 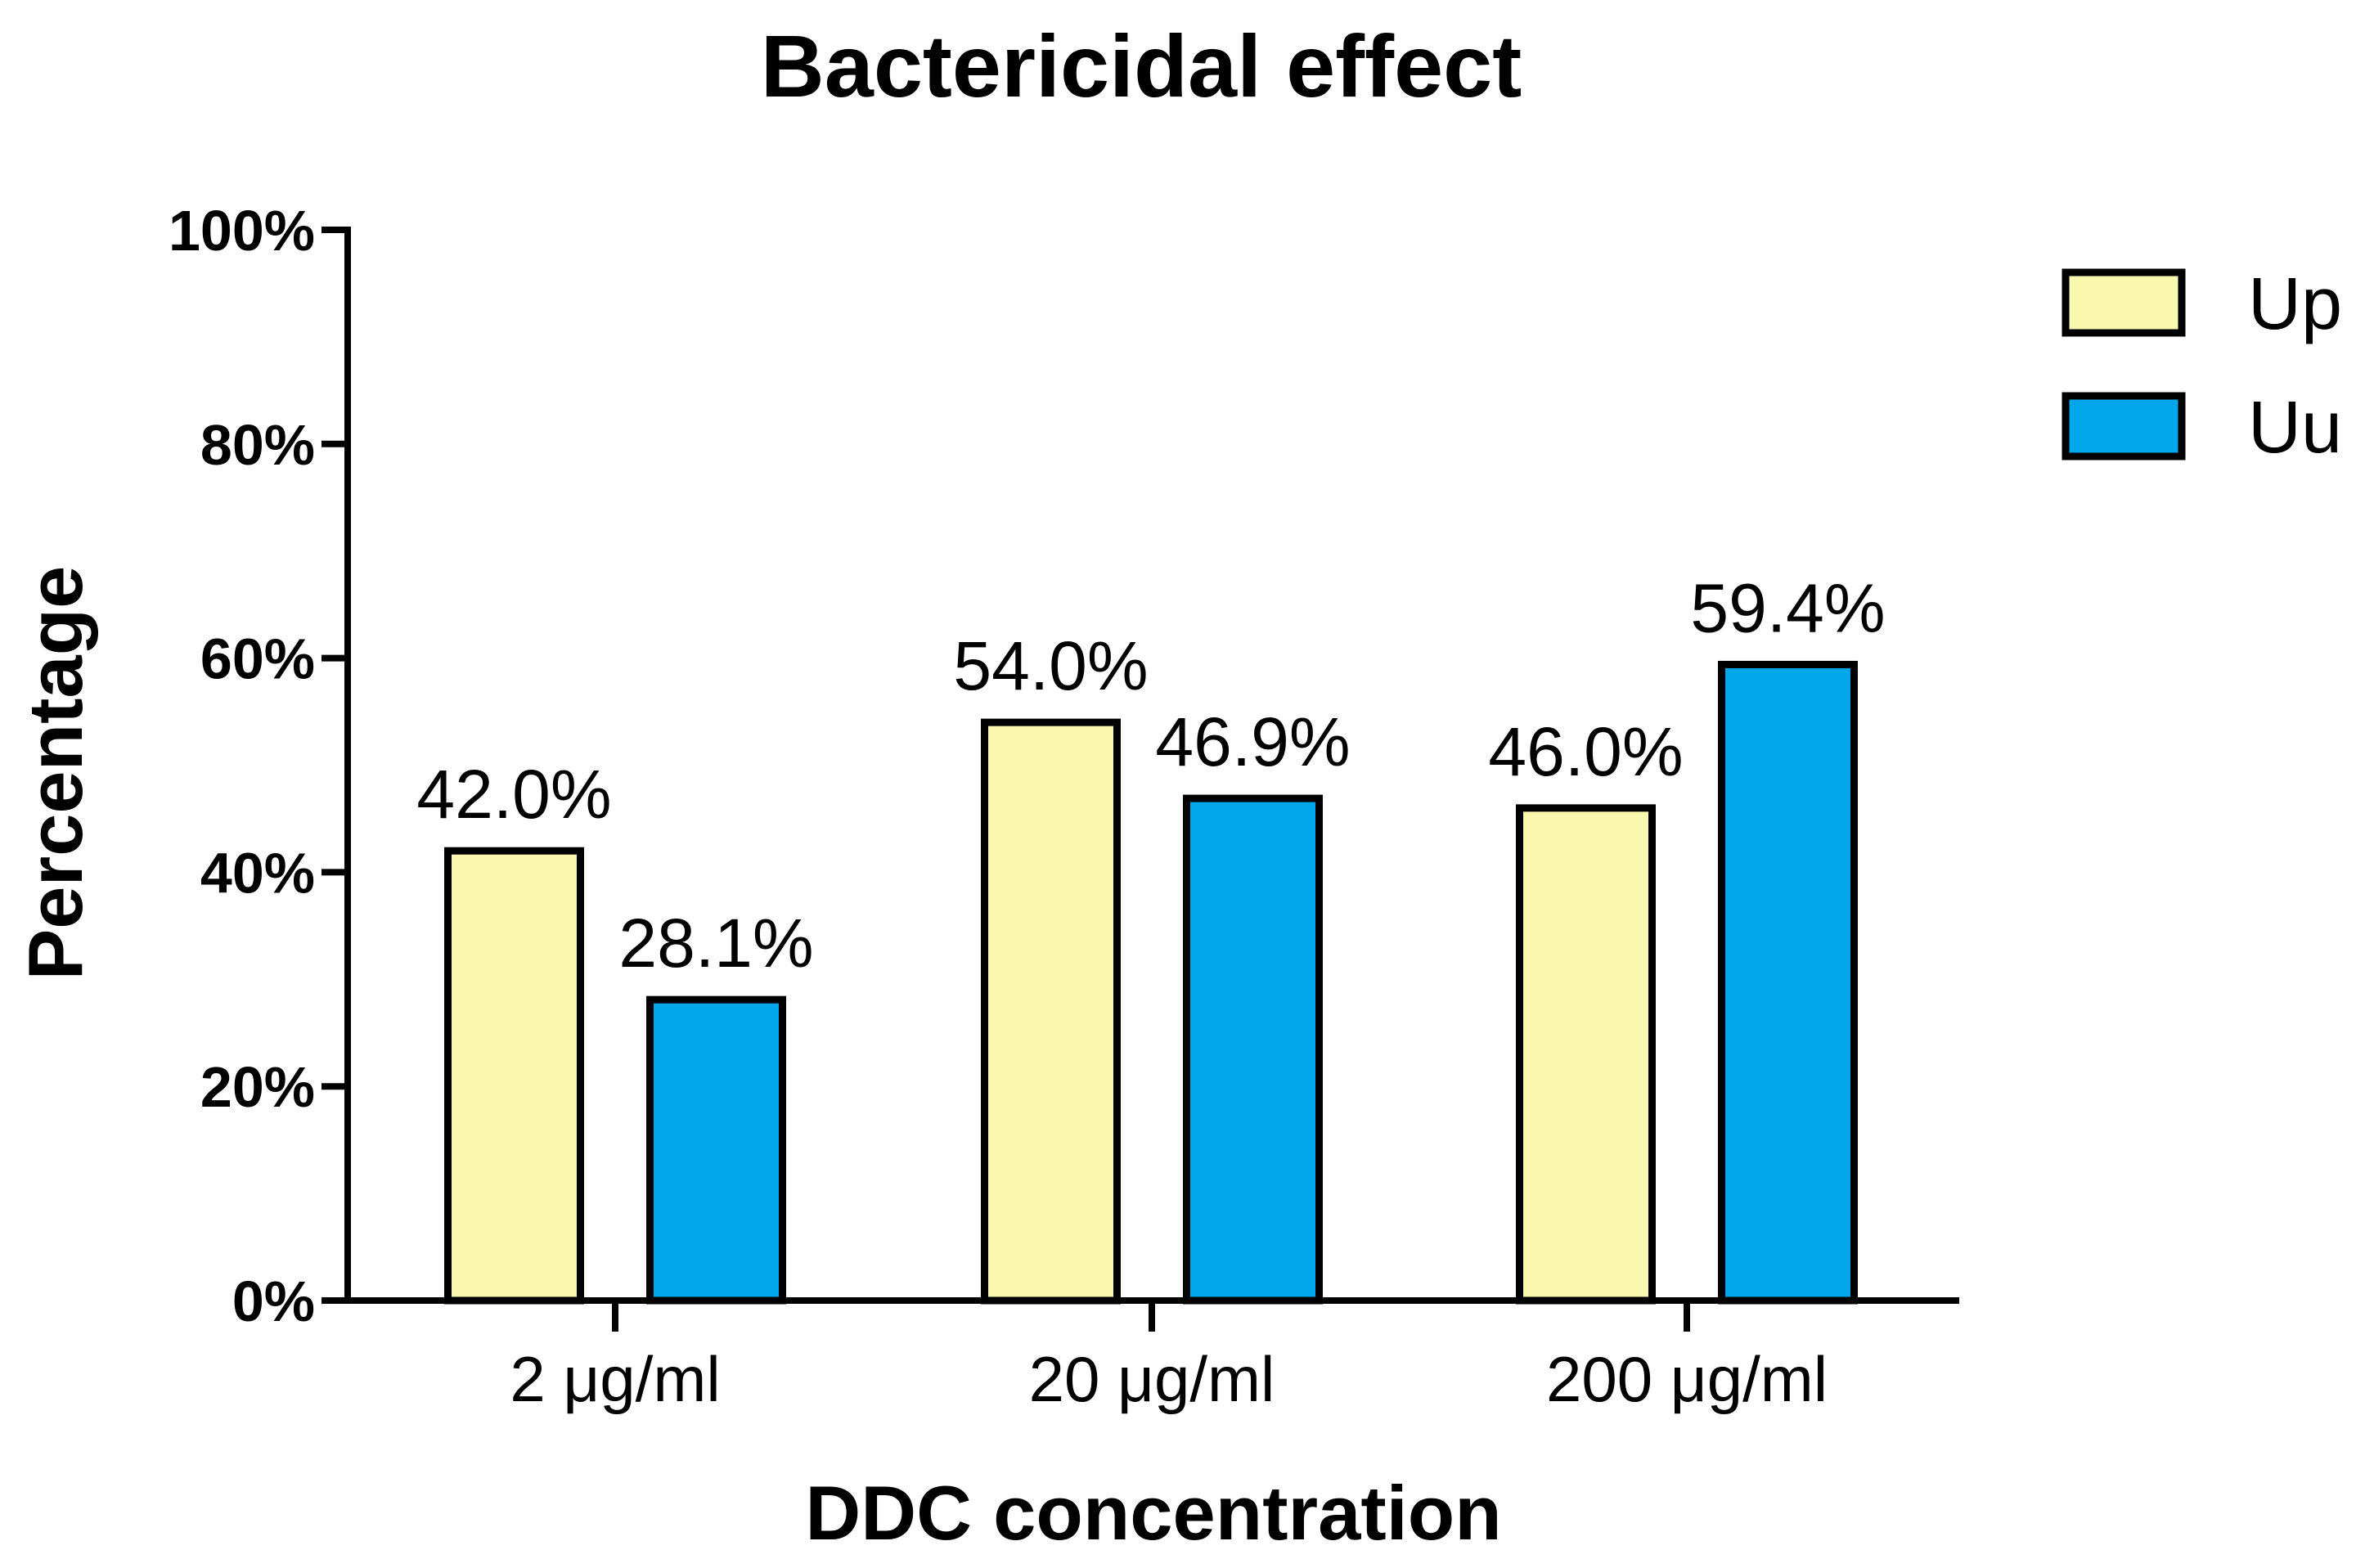 What do you see at coordinates (1687, 1379) in the screenshot?
I see `x-tick-label: 200 μg/ml` at bounding box center [1687, 1379].